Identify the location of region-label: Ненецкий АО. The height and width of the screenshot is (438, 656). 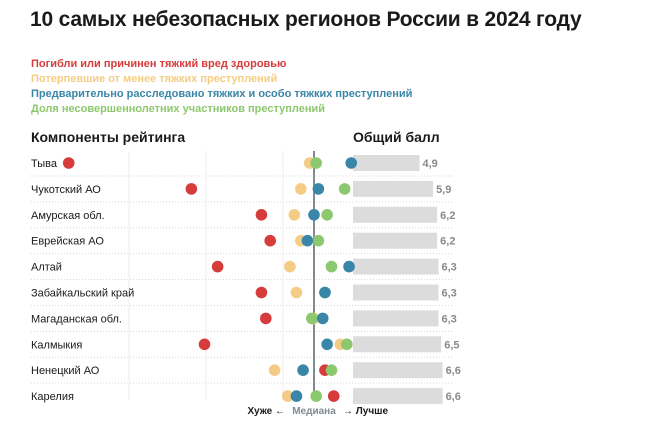
(65, 371).